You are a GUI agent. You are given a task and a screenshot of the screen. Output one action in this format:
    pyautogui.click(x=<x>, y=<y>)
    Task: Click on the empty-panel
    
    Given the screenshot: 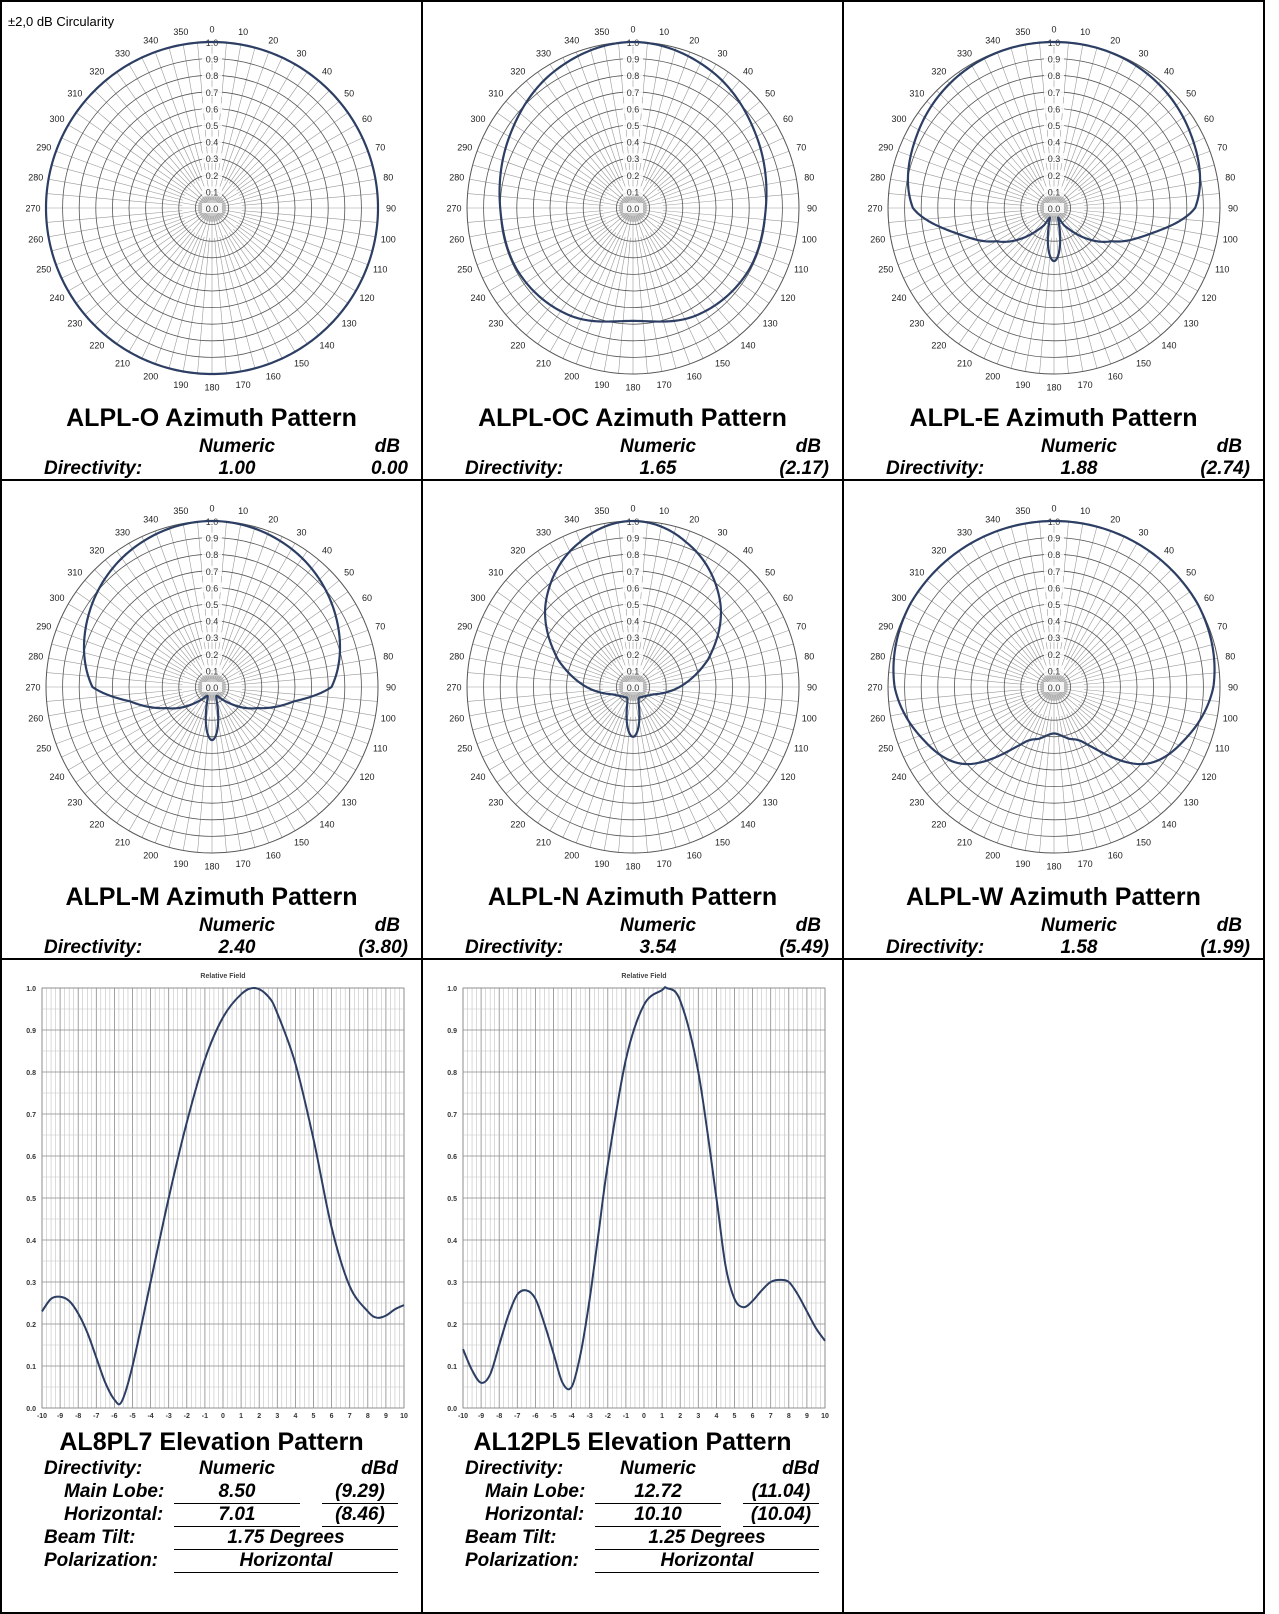 What is the action you would take?
    pyautogui.click(x=1053, y=1286)
    